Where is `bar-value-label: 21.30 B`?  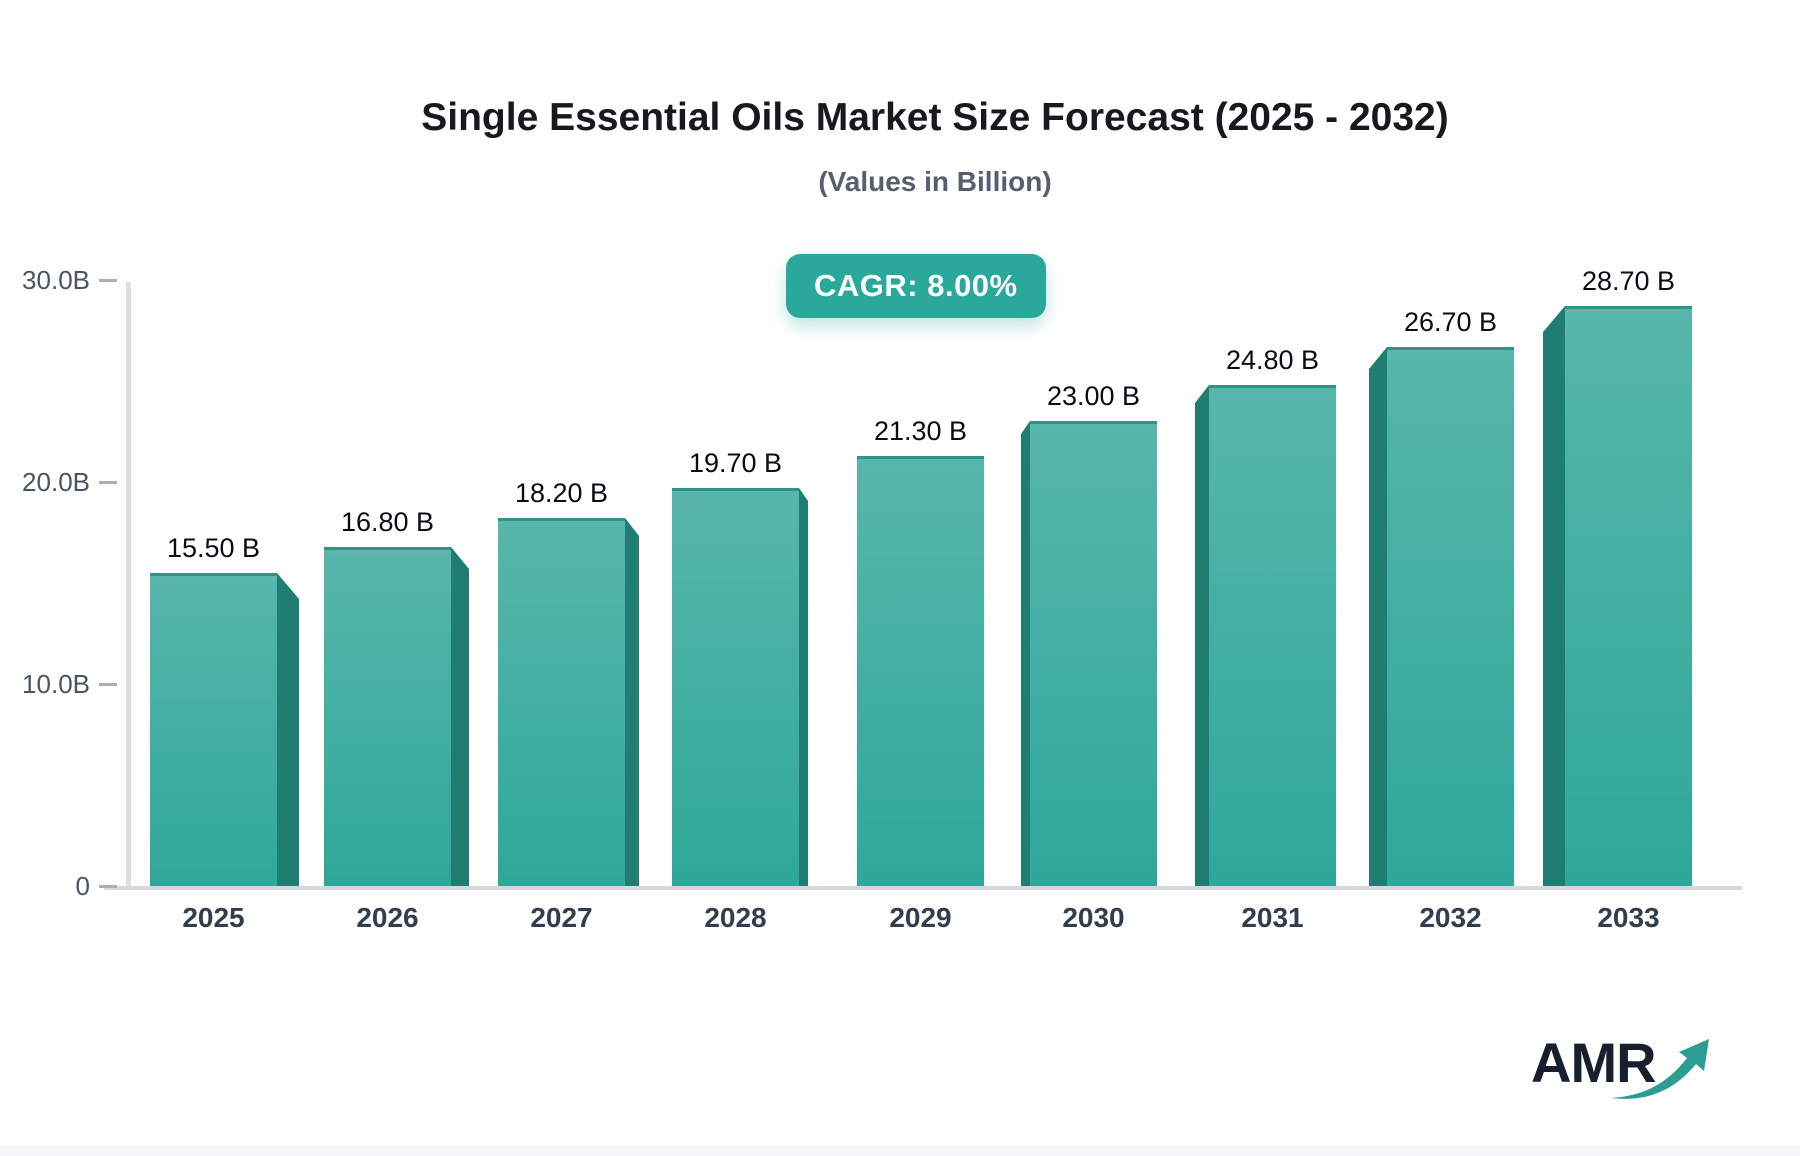 bar-value-label: 21.30 B is located at coordinates (920, 431).